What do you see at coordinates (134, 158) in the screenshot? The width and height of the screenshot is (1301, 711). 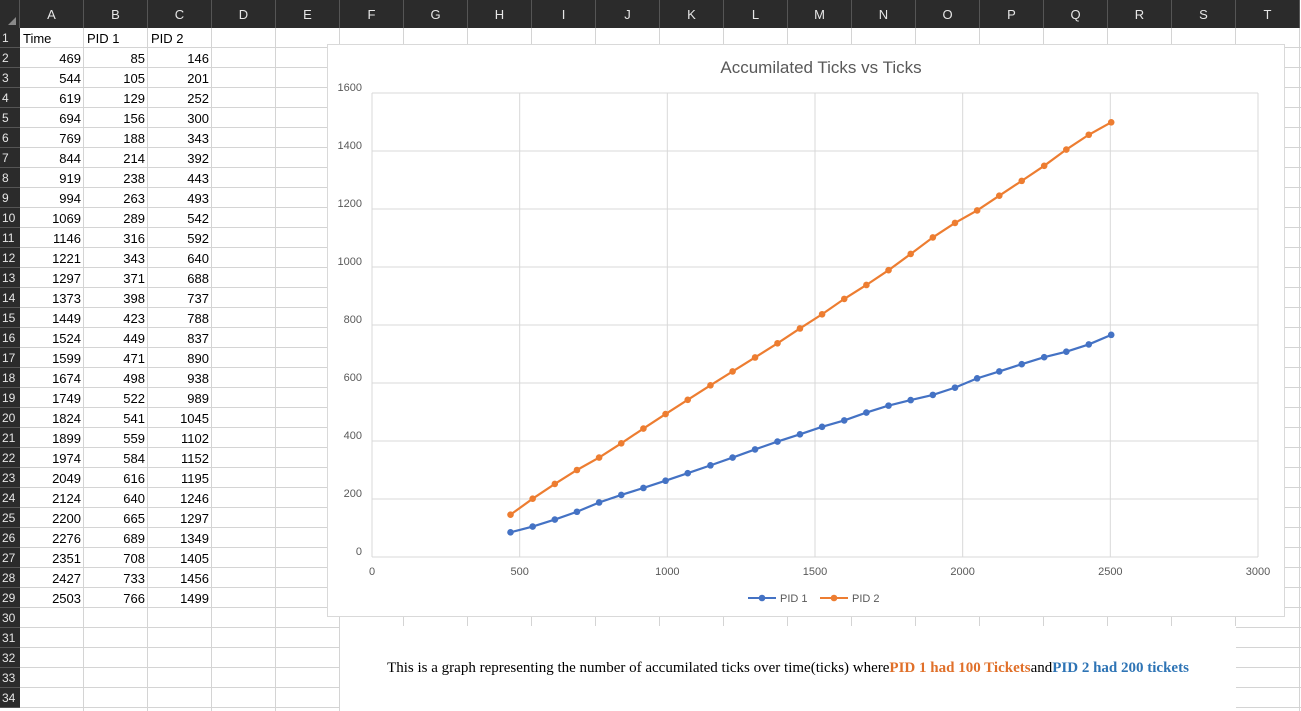 I see `data-cell: 214` at bounding box center [134, 158].